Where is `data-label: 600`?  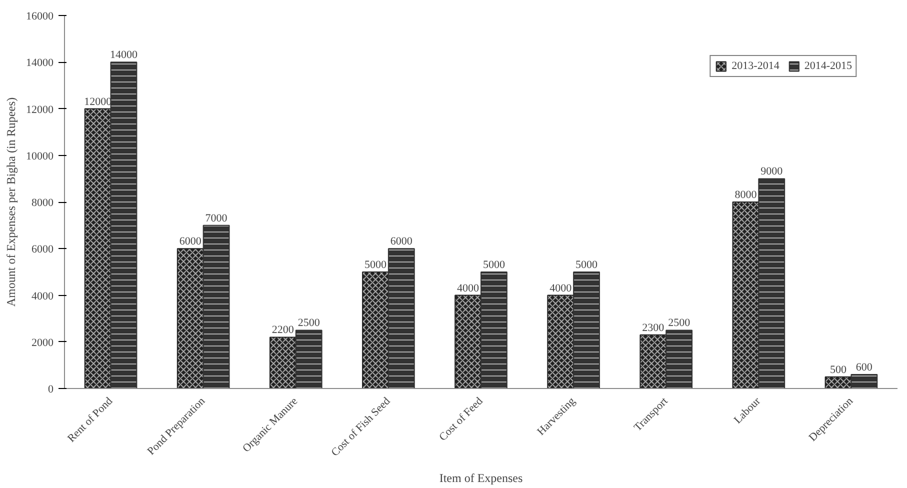
data-label: 600 is located at coordinates (864, 368).